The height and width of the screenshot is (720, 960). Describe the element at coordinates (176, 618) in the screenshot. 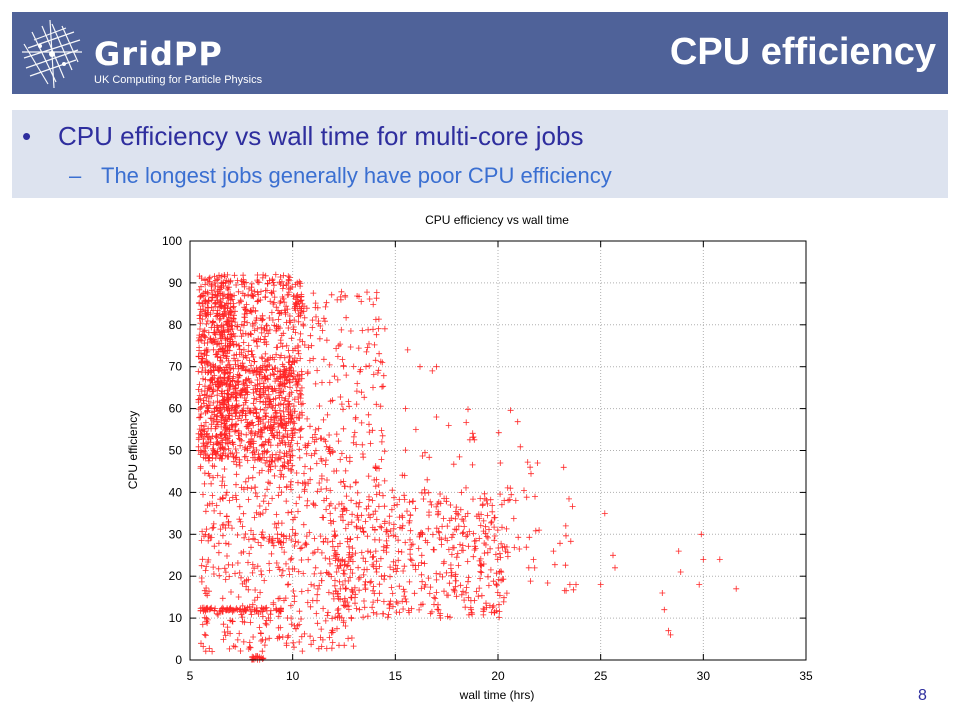

I see `y-tick-label: 10` at that location.